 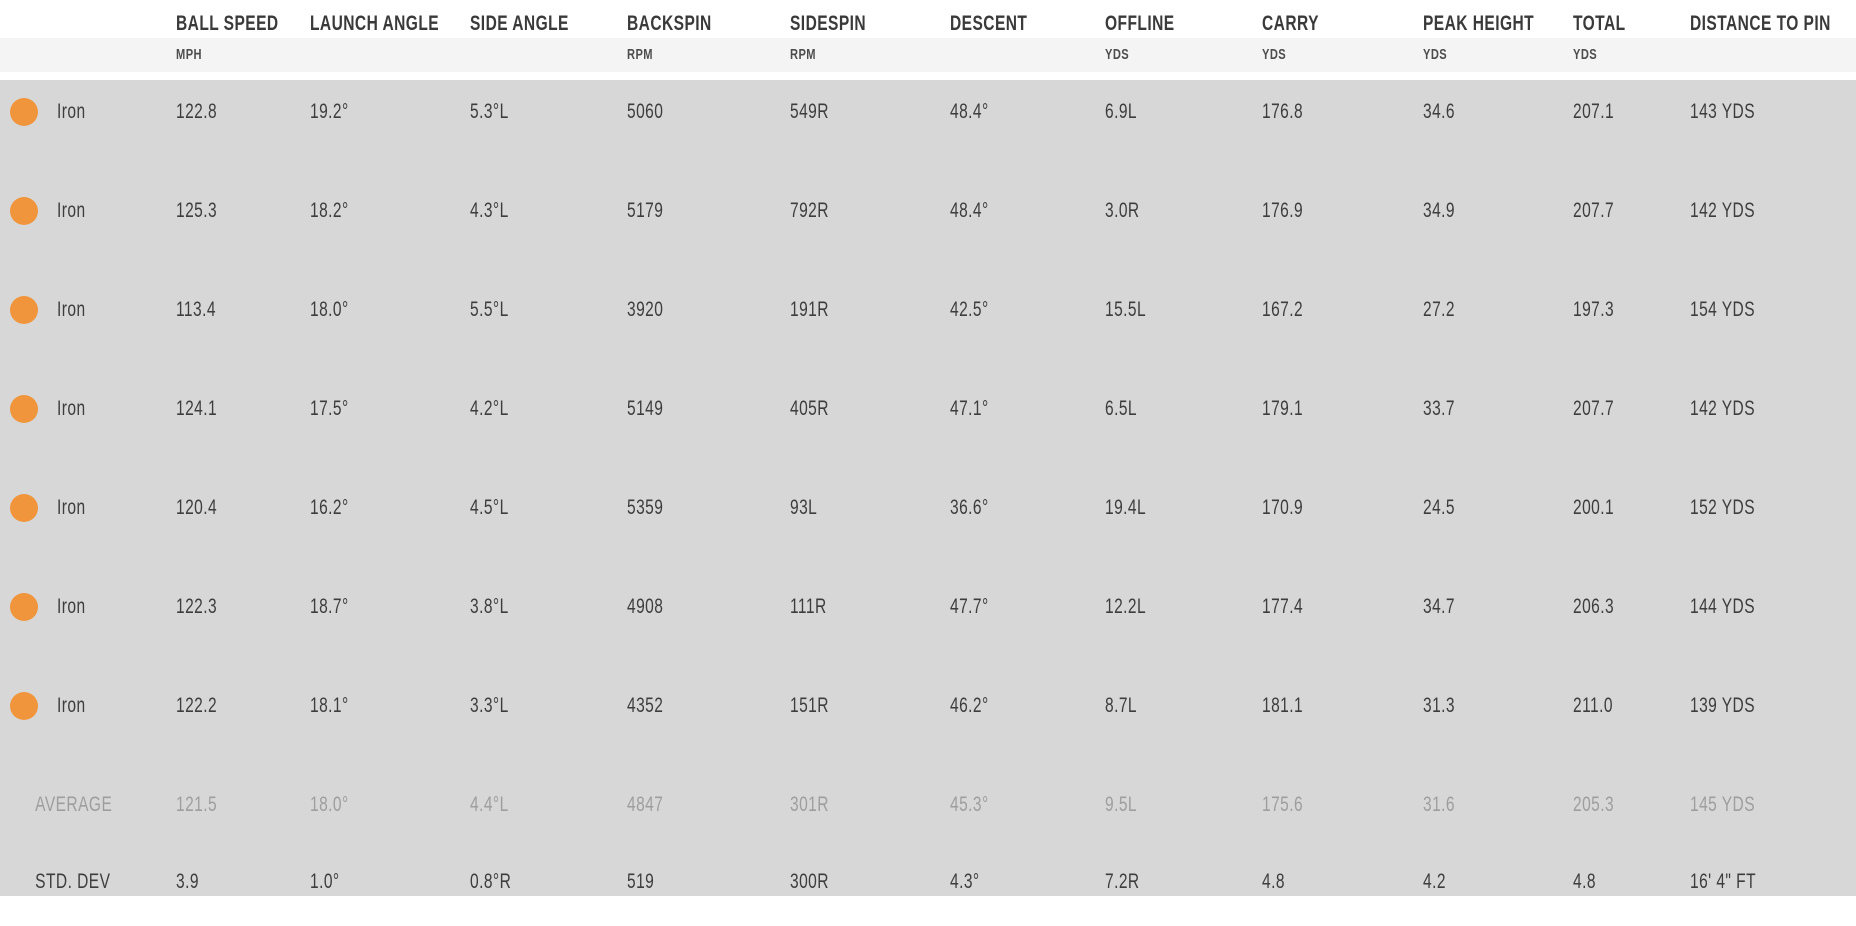 What do you see at coordinates (197, 507) in the screenshot?
I see `value-ball_speed: 120.4` at bounding box center [197, 507].